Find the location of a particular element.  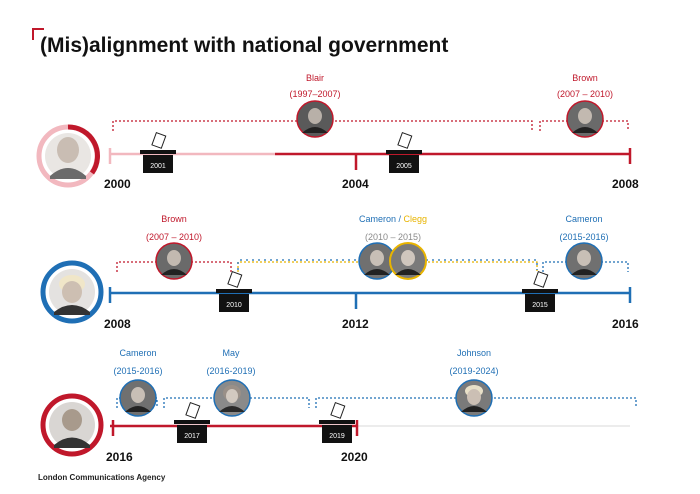

year-label: 2012 is located at coordinates (355, 324).